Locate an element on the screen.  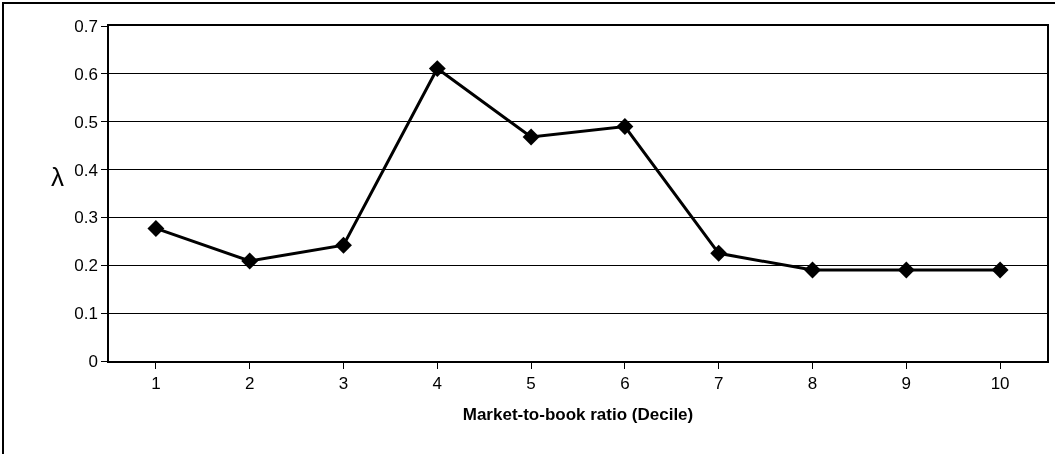
y-tick-label: 0.3 is located at coordinates (86, 218).